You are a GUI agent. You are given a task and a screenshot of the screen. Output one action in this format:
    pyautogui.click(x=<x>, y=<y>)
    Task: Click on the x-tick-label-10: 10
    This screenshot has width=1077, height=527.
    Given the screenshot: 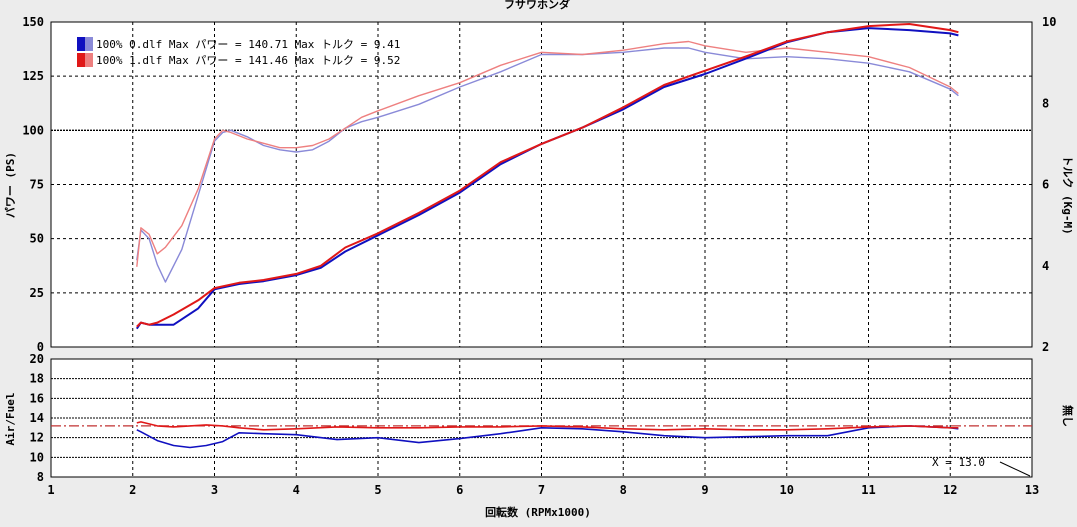 What is the action you would take?
    pyautogui.click(x=787, y=490)
    